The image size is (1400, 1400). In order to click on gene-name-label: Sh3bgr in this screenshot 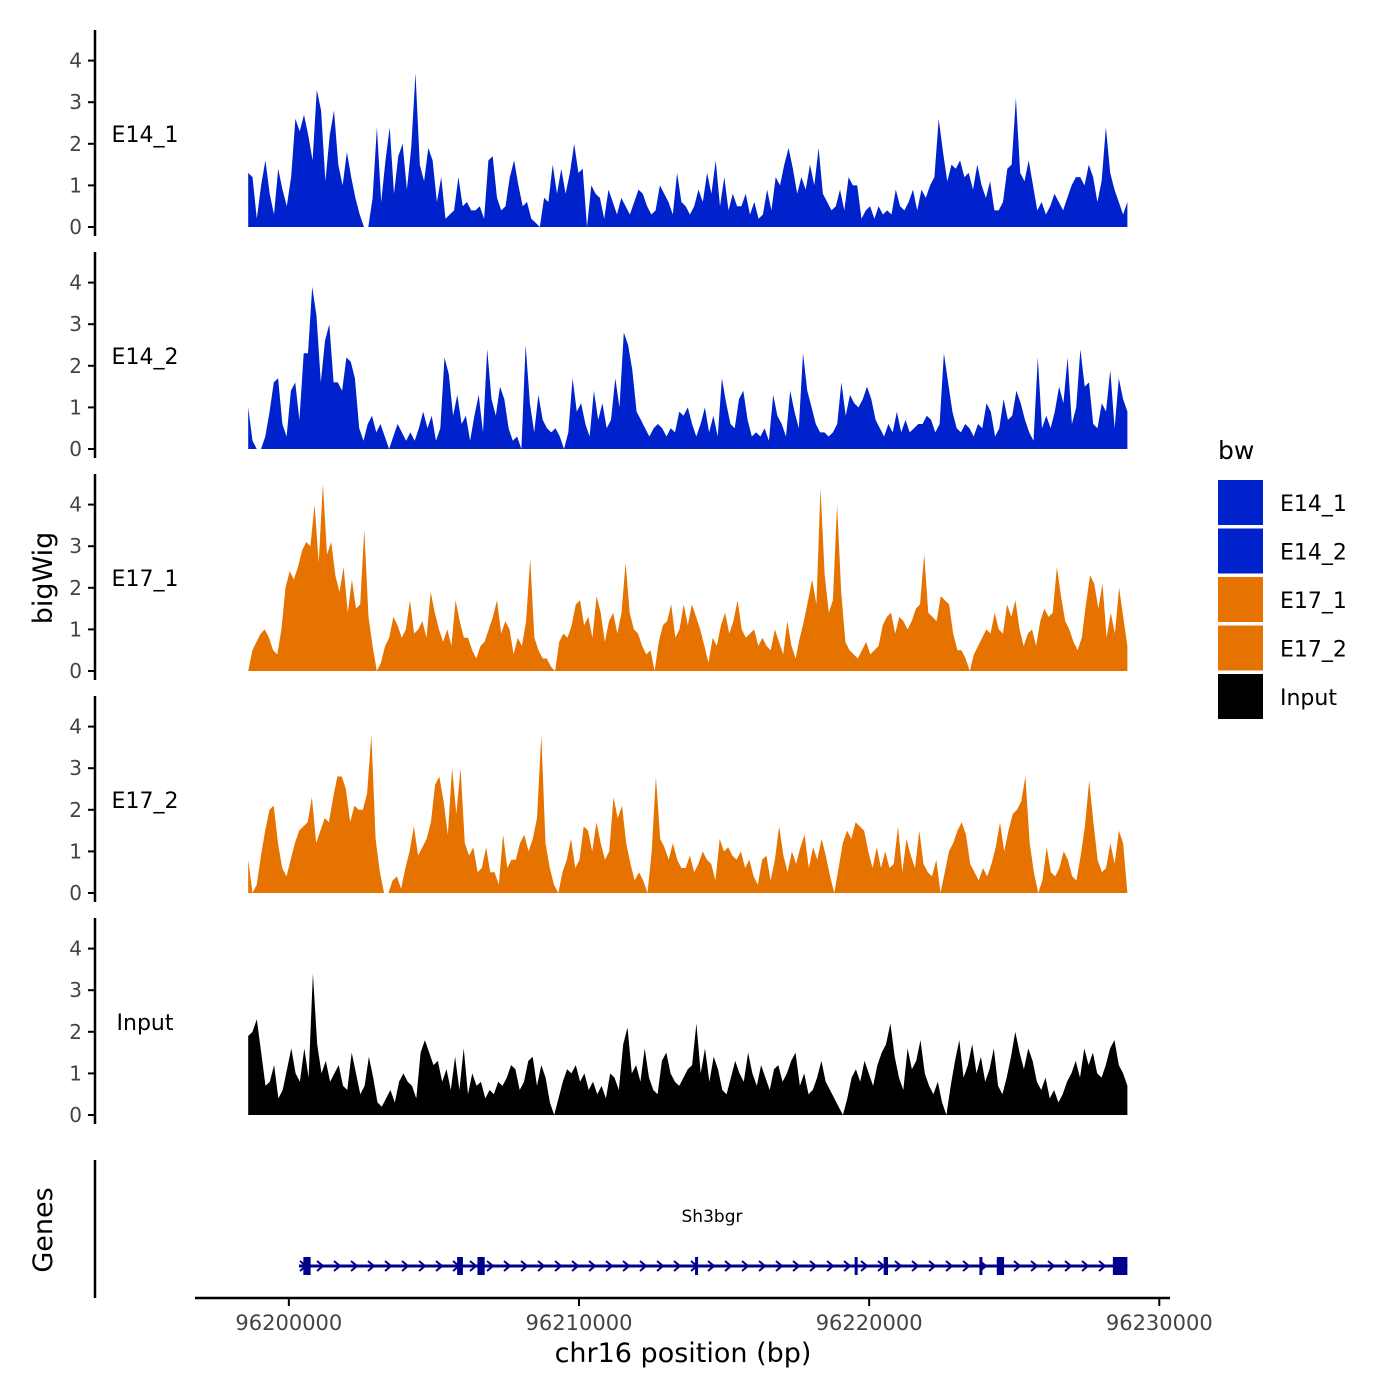, I will do `click(712, 1217)`.